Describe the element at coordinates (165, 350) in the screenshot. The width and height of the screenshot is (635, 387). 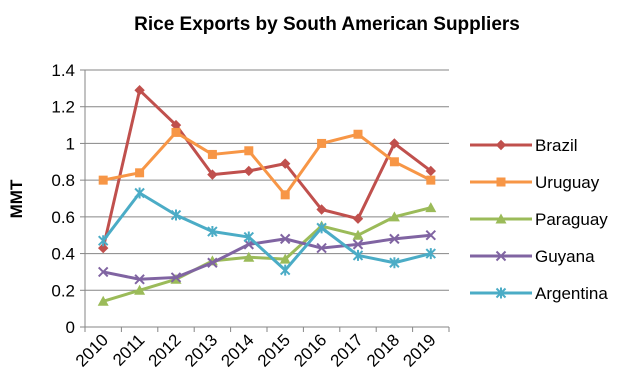
I see `x-tick-label: 2012` at that location.